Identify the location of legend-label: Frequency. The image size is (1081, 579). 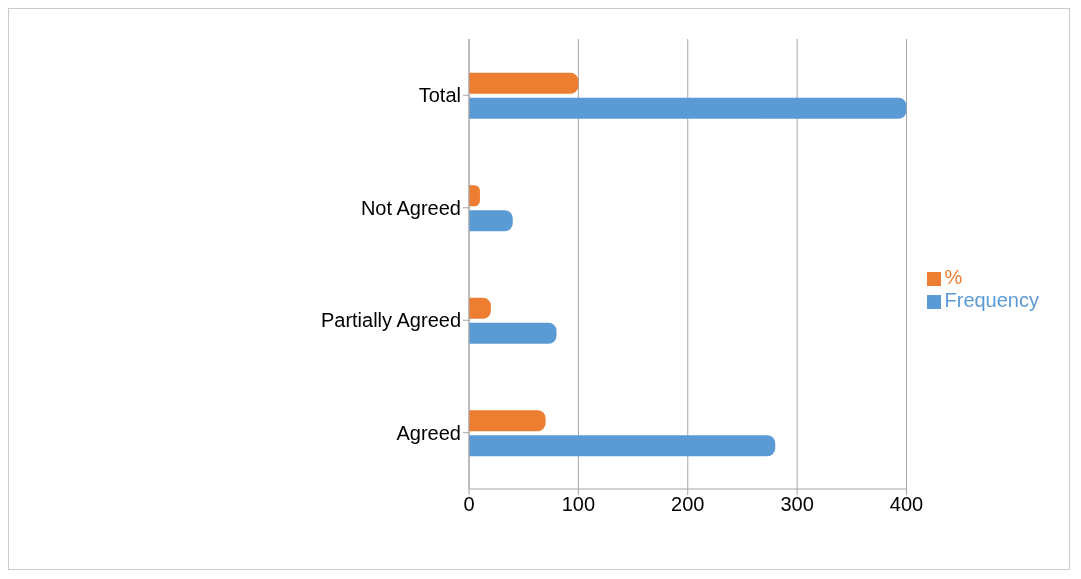
(991, 300).